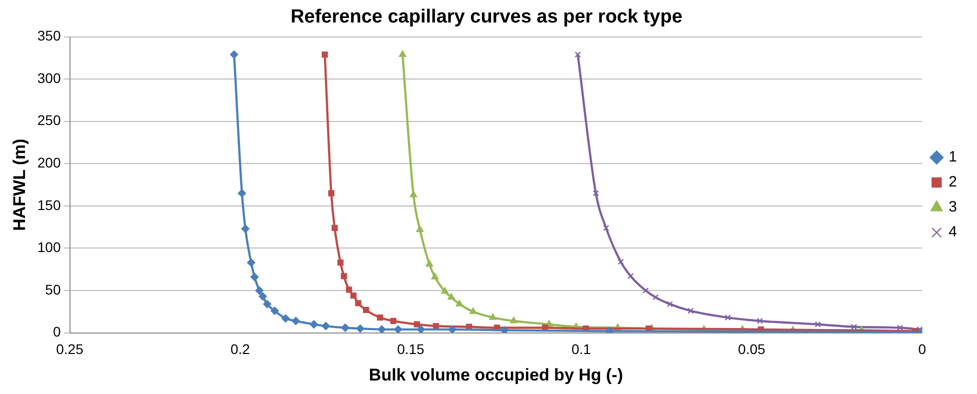  What do you see at coordinates (952, 232) in the screenshot?
I see `legend-label: 4` at bounding box center [952, 232].